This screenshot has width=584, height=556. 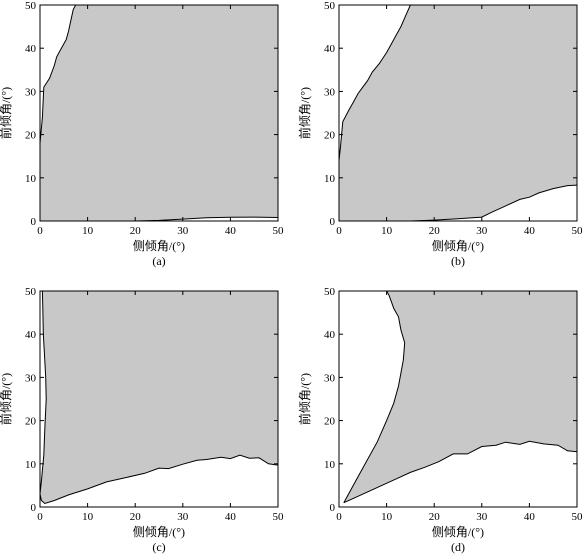 What do you see at coordinates (458, 261) in the screenshot?
I see `panel-label: (b)` at bounding box center [458, 261].